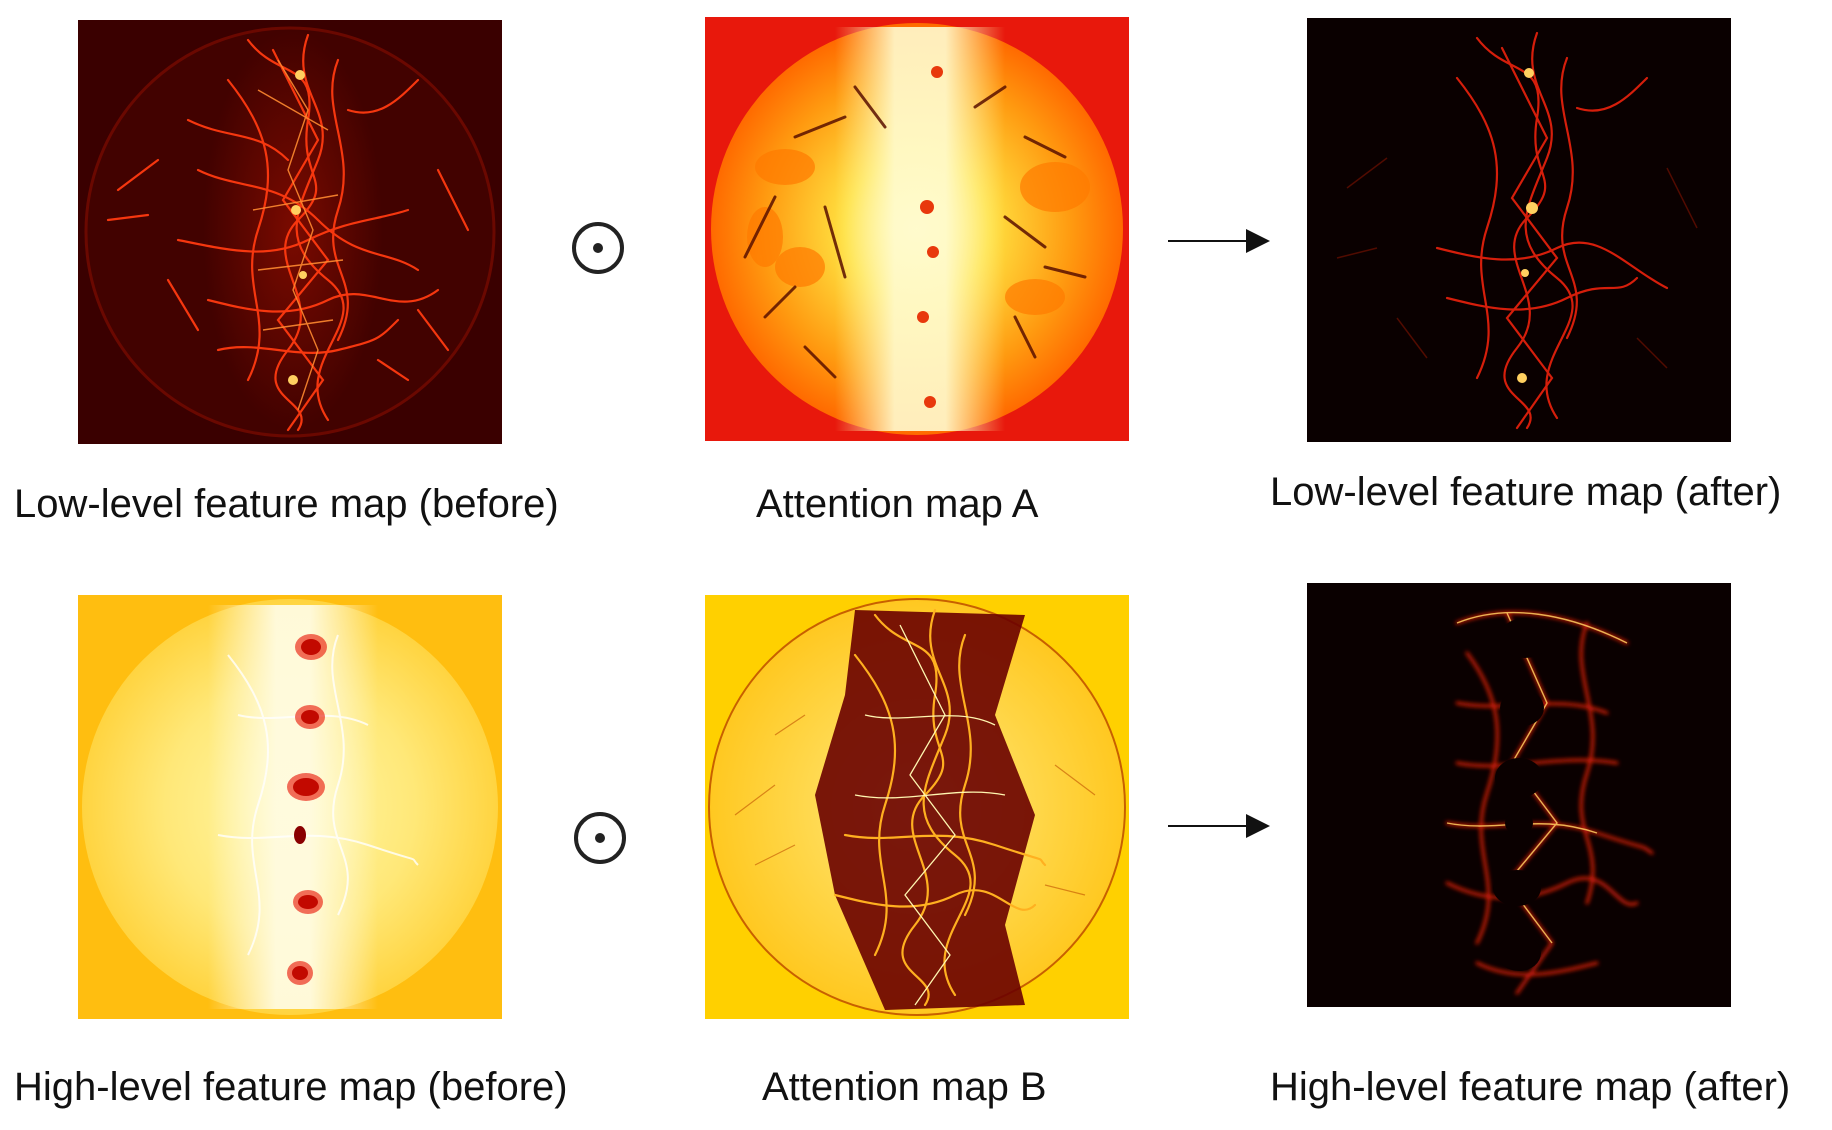  What do you see at coordinates (1519, 795) in the screenshot?
I see `high-level-after-image` at bounding box center [1519, 795].